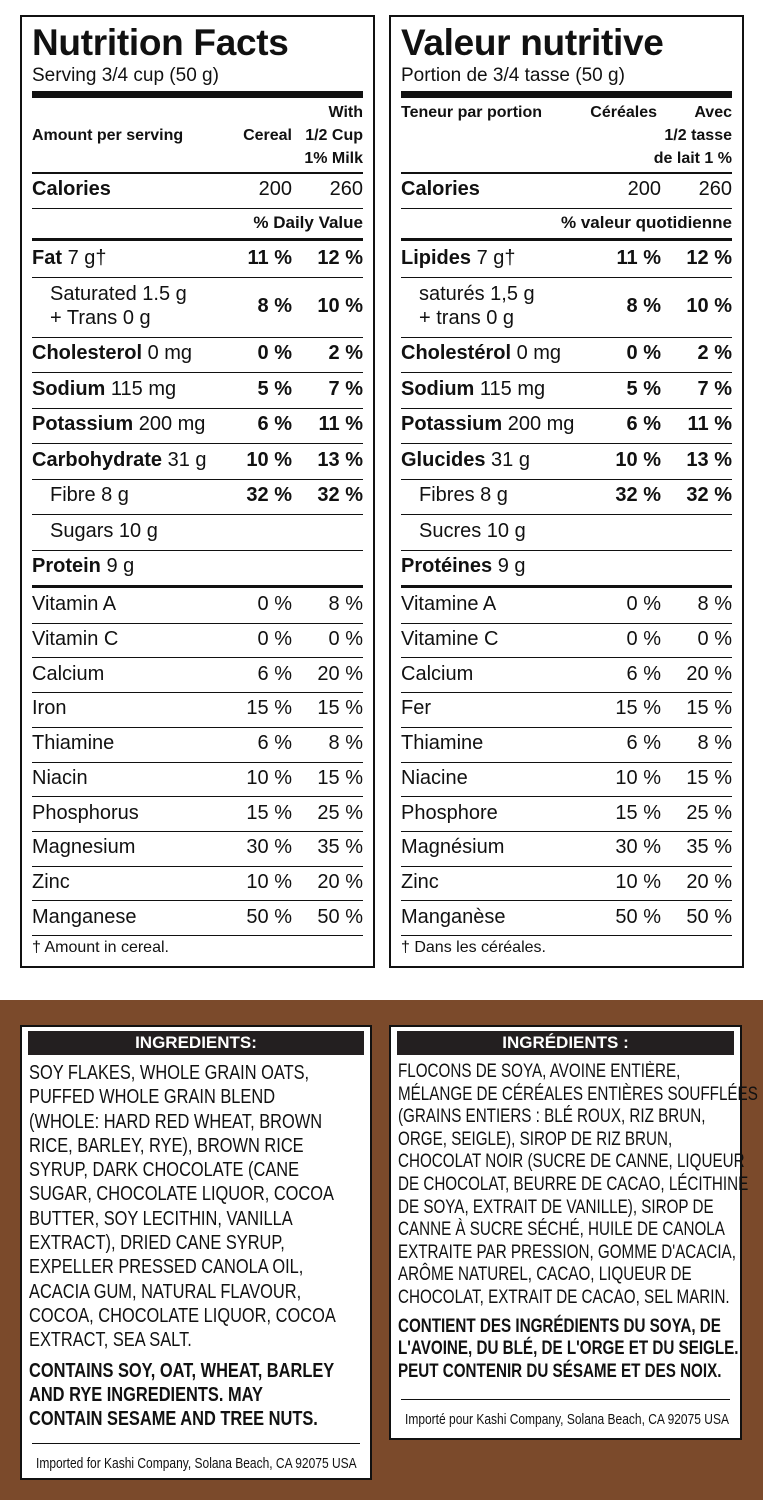 The height and width of the screenshot is (1500, 763). Describe the element at coordinates (161, 1218) in the screenshot. I see `ingredient-line: BUTTER, SOY LECITHIN, VANILLA` at that location.